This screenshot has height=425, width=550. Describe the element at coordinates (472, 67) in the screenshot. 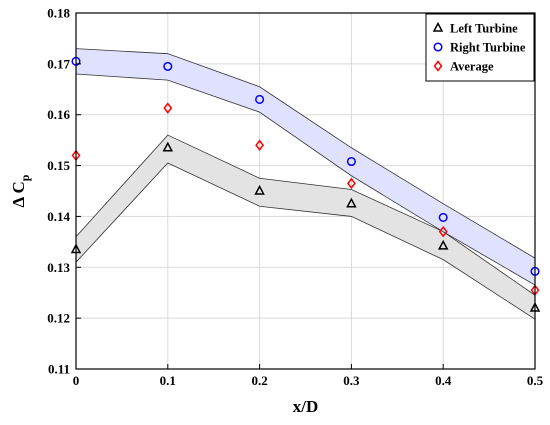

I see `legend-label-average: Average` at that location.